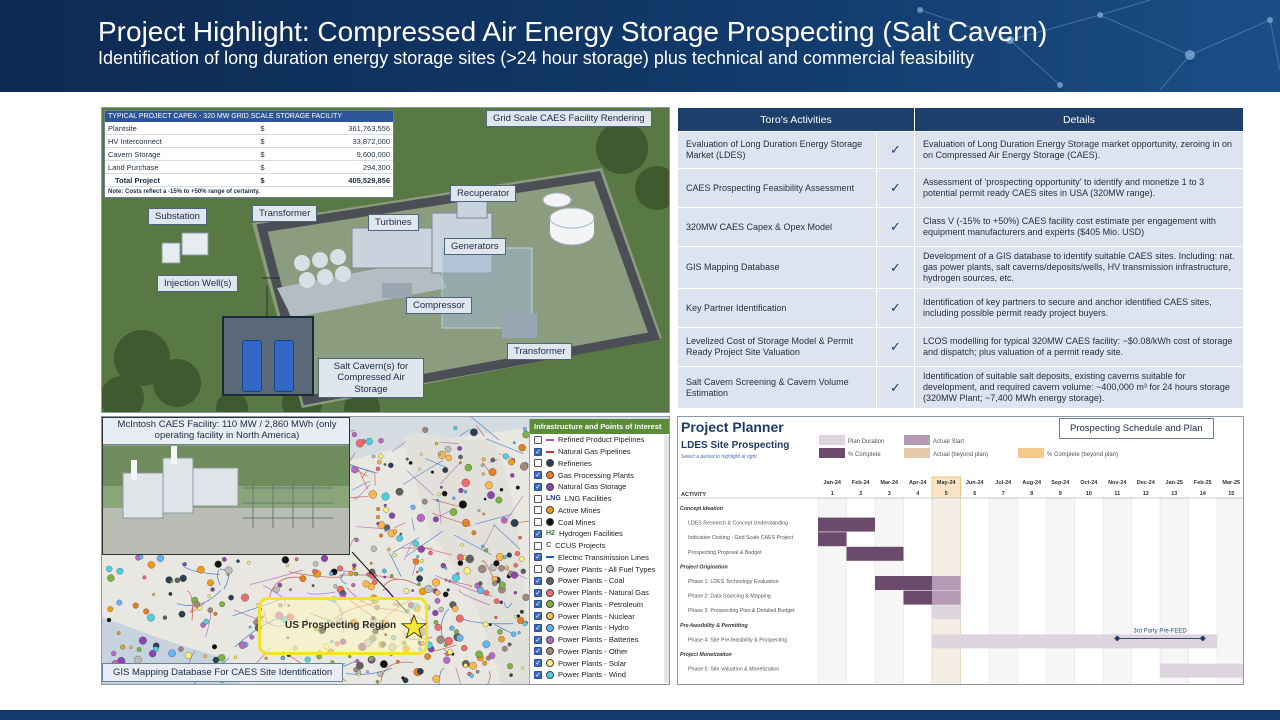 The image size is (1280, 720). Describe the element at coordinates (599, 593) in the screenshot. I see `legend-item: ✓ Power Plants - Natural Gas` at that location.